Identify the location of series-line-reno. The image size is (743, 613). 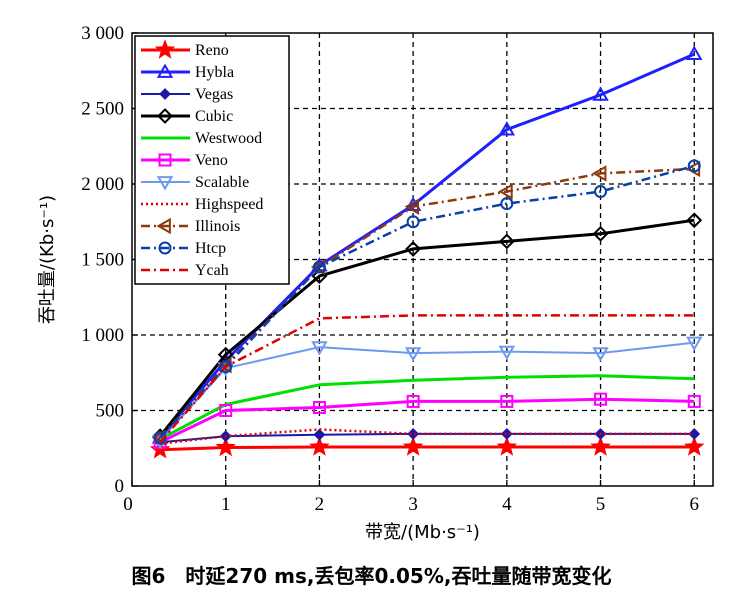
(427, 448).